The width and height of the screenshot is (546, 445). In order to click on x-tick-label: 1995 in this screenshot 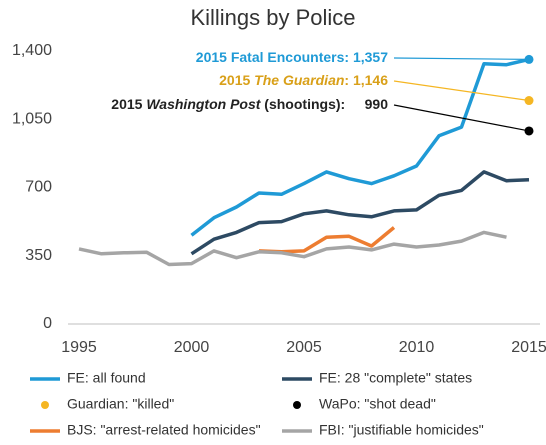, I will do `click(79, 347)`.